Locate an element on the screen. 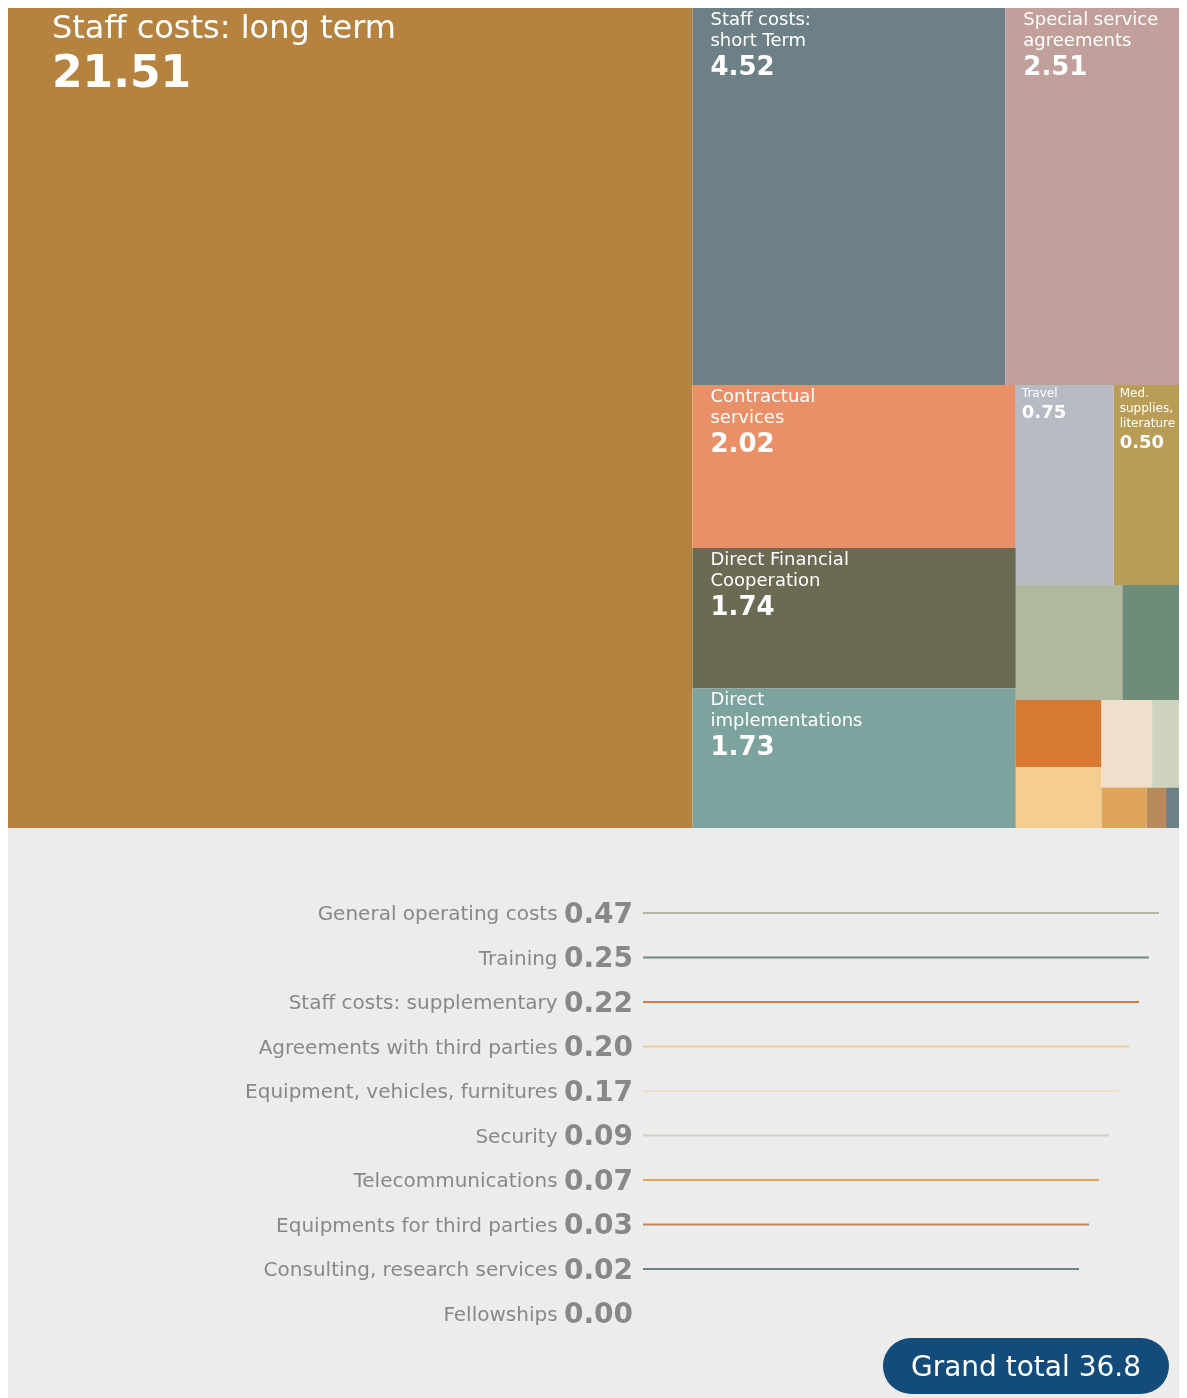  text: Grand total 36.8 is located at coordinates (1026, 1366).